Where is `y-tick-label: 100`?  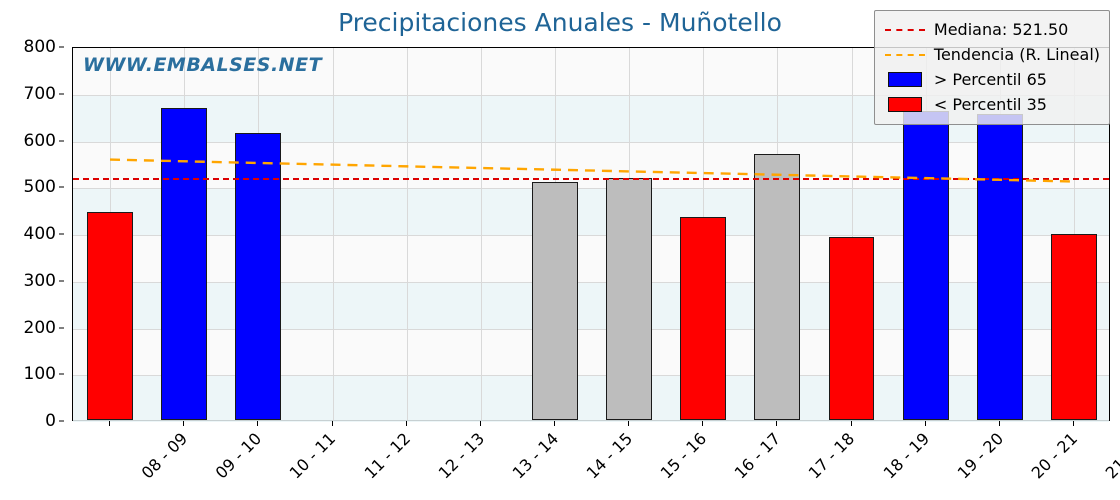 y-tick-label: 100 is located at coordinates (39, 374).